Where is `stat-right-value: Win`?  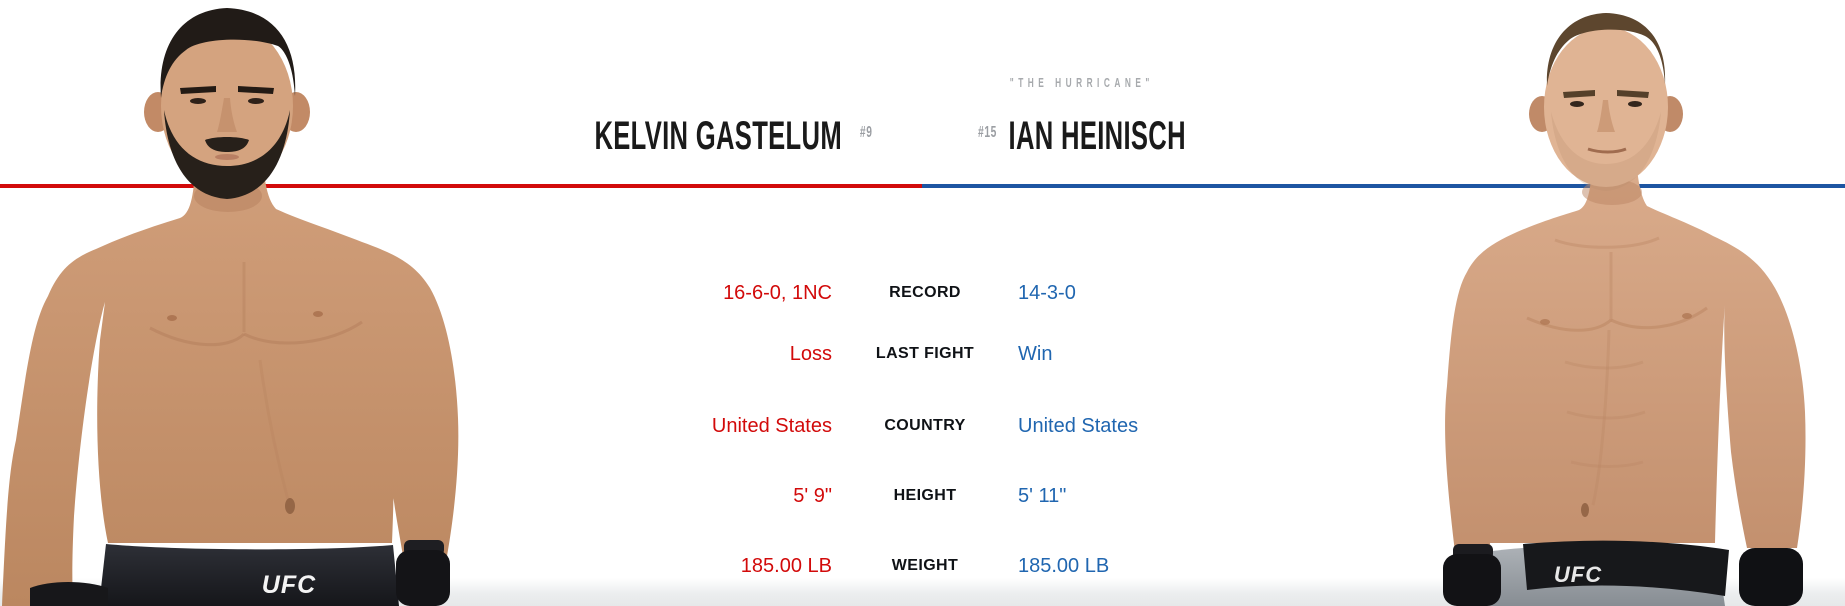 stat-right-value: Win is located at coordinates (1035, 353).